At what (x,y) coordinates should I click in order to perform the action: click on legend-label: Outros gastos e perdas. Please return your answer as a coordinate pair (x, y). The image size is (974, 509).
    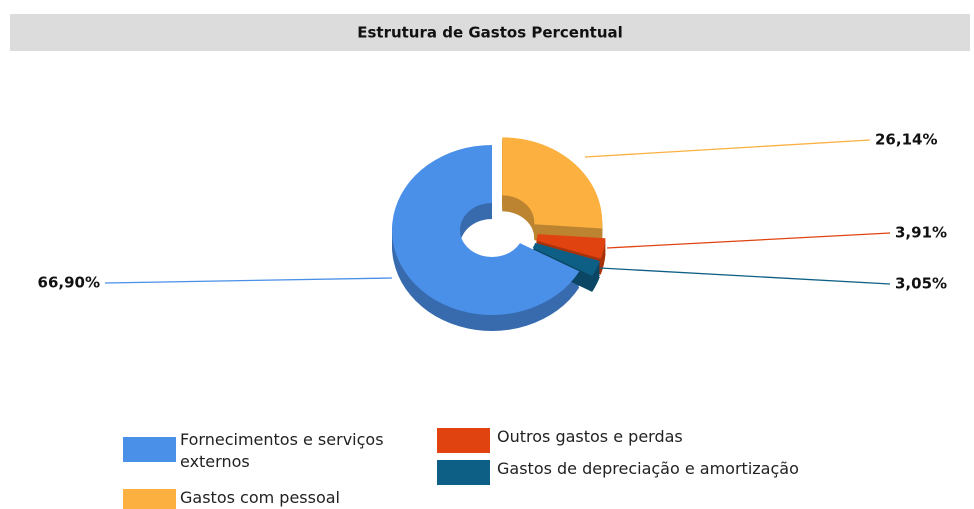
    Looking at the image, I should click on (590, 436).